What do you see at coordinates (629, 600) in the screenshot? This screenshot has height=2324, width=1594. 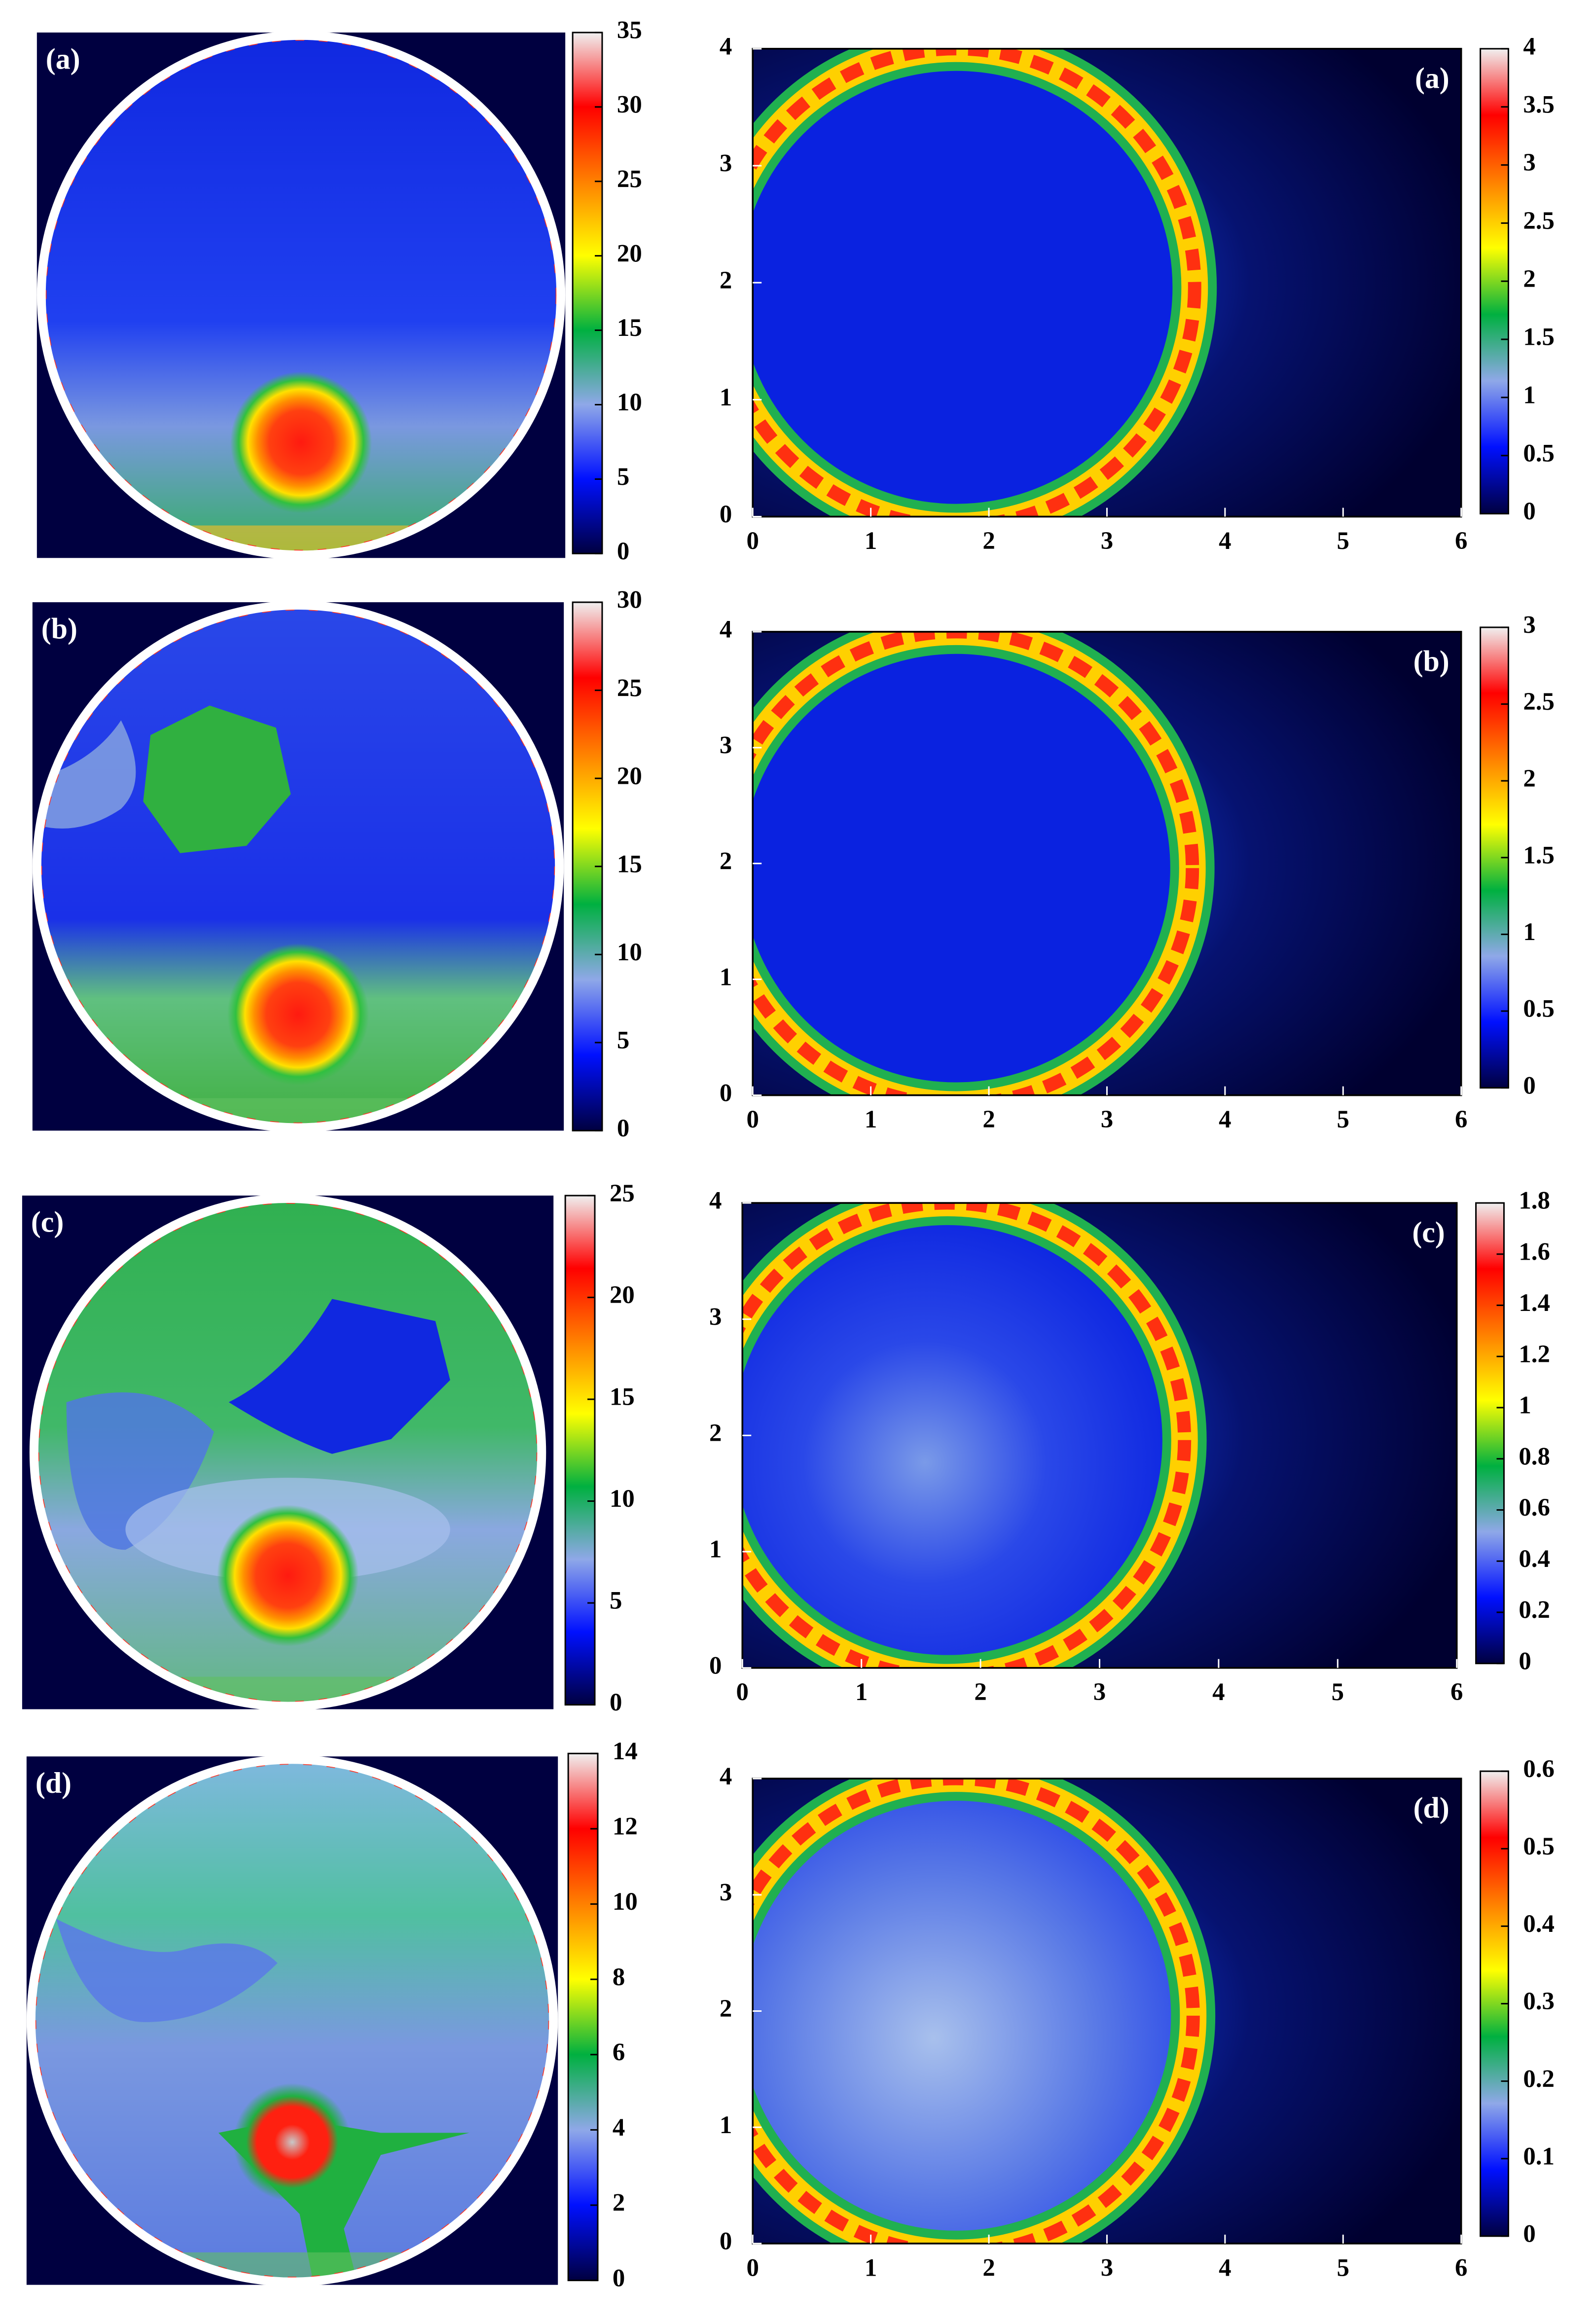 I see `colorbar-tick-label: 30` at bounding box center [629, 600].